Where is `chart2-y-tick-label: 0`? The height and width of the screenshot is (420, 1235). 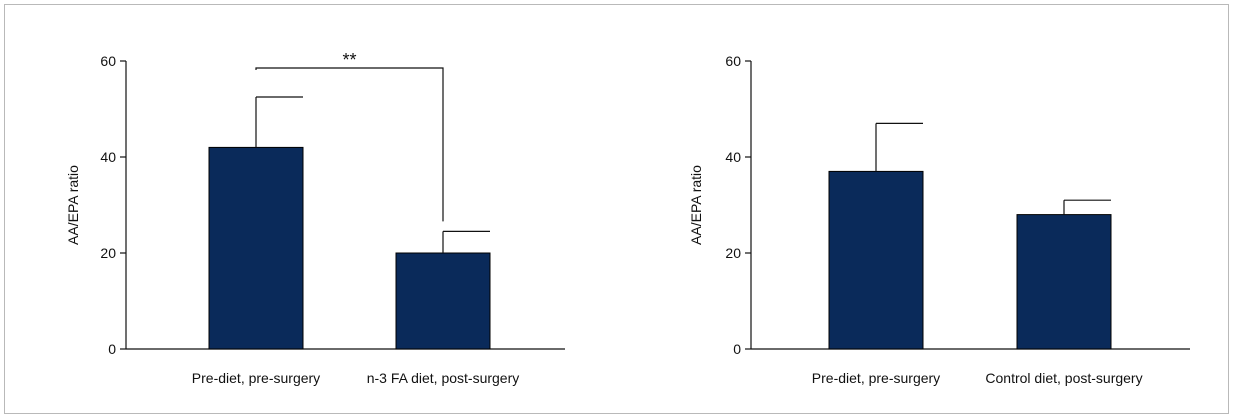
chart2-y-tick-label: 0 is located at coordinates (737, 349).